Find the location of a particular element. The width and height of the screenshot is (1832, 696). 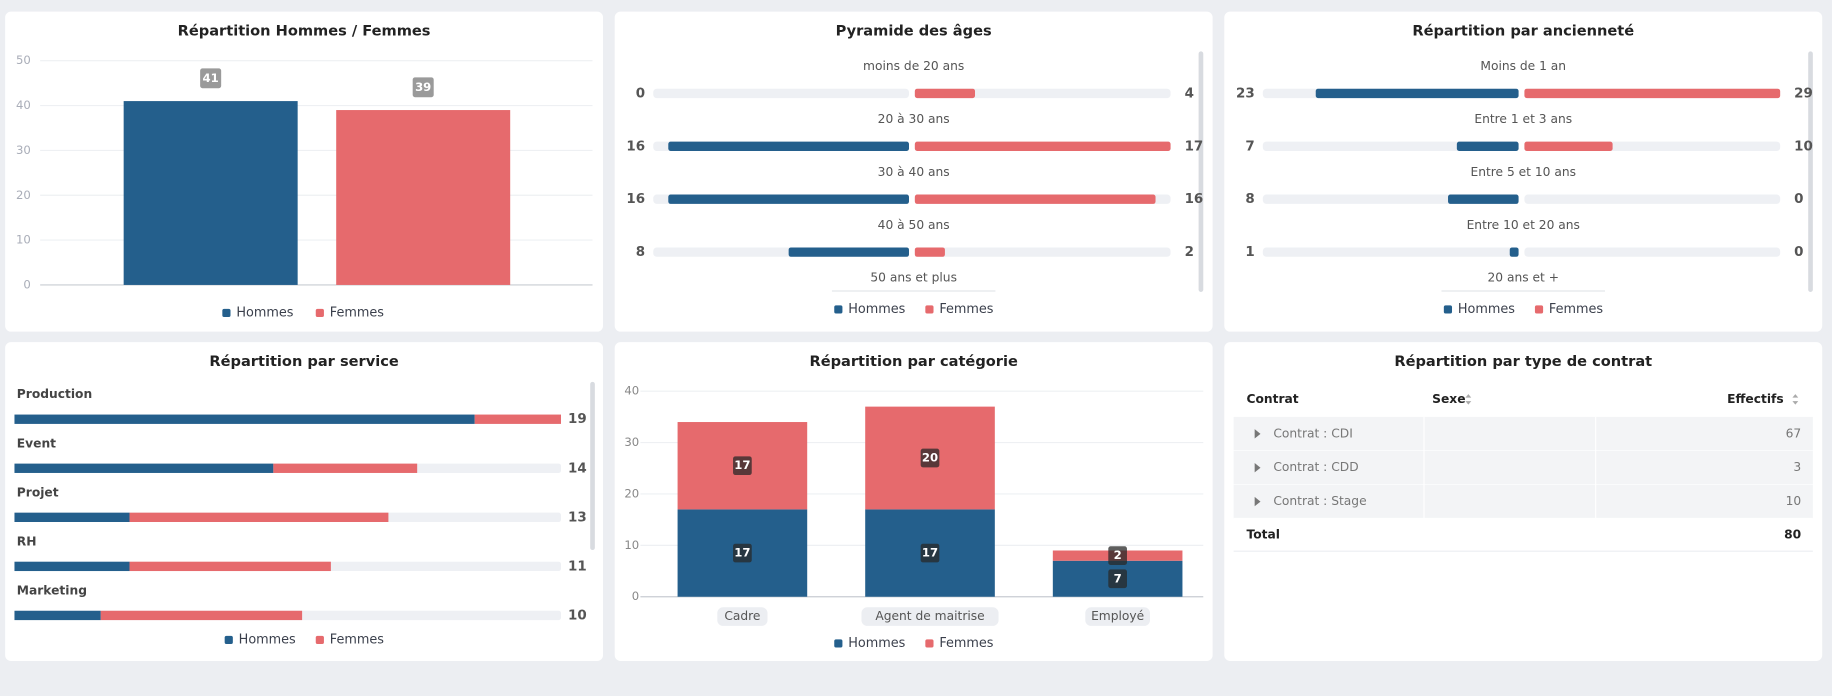

table-cell: 10 is located at coordinates (1794, 501).